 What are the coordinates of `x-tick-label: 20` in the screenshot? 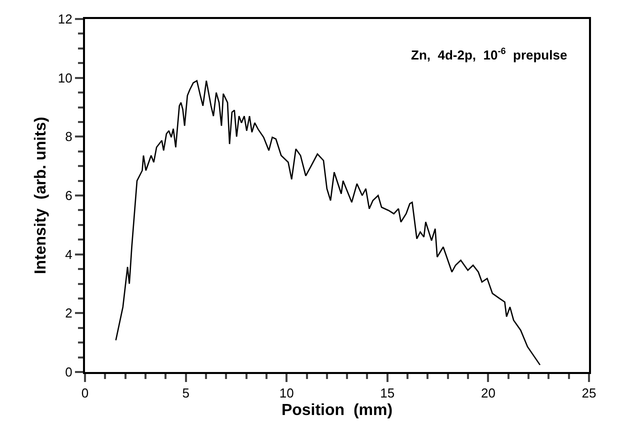 It's located at (488, 393).